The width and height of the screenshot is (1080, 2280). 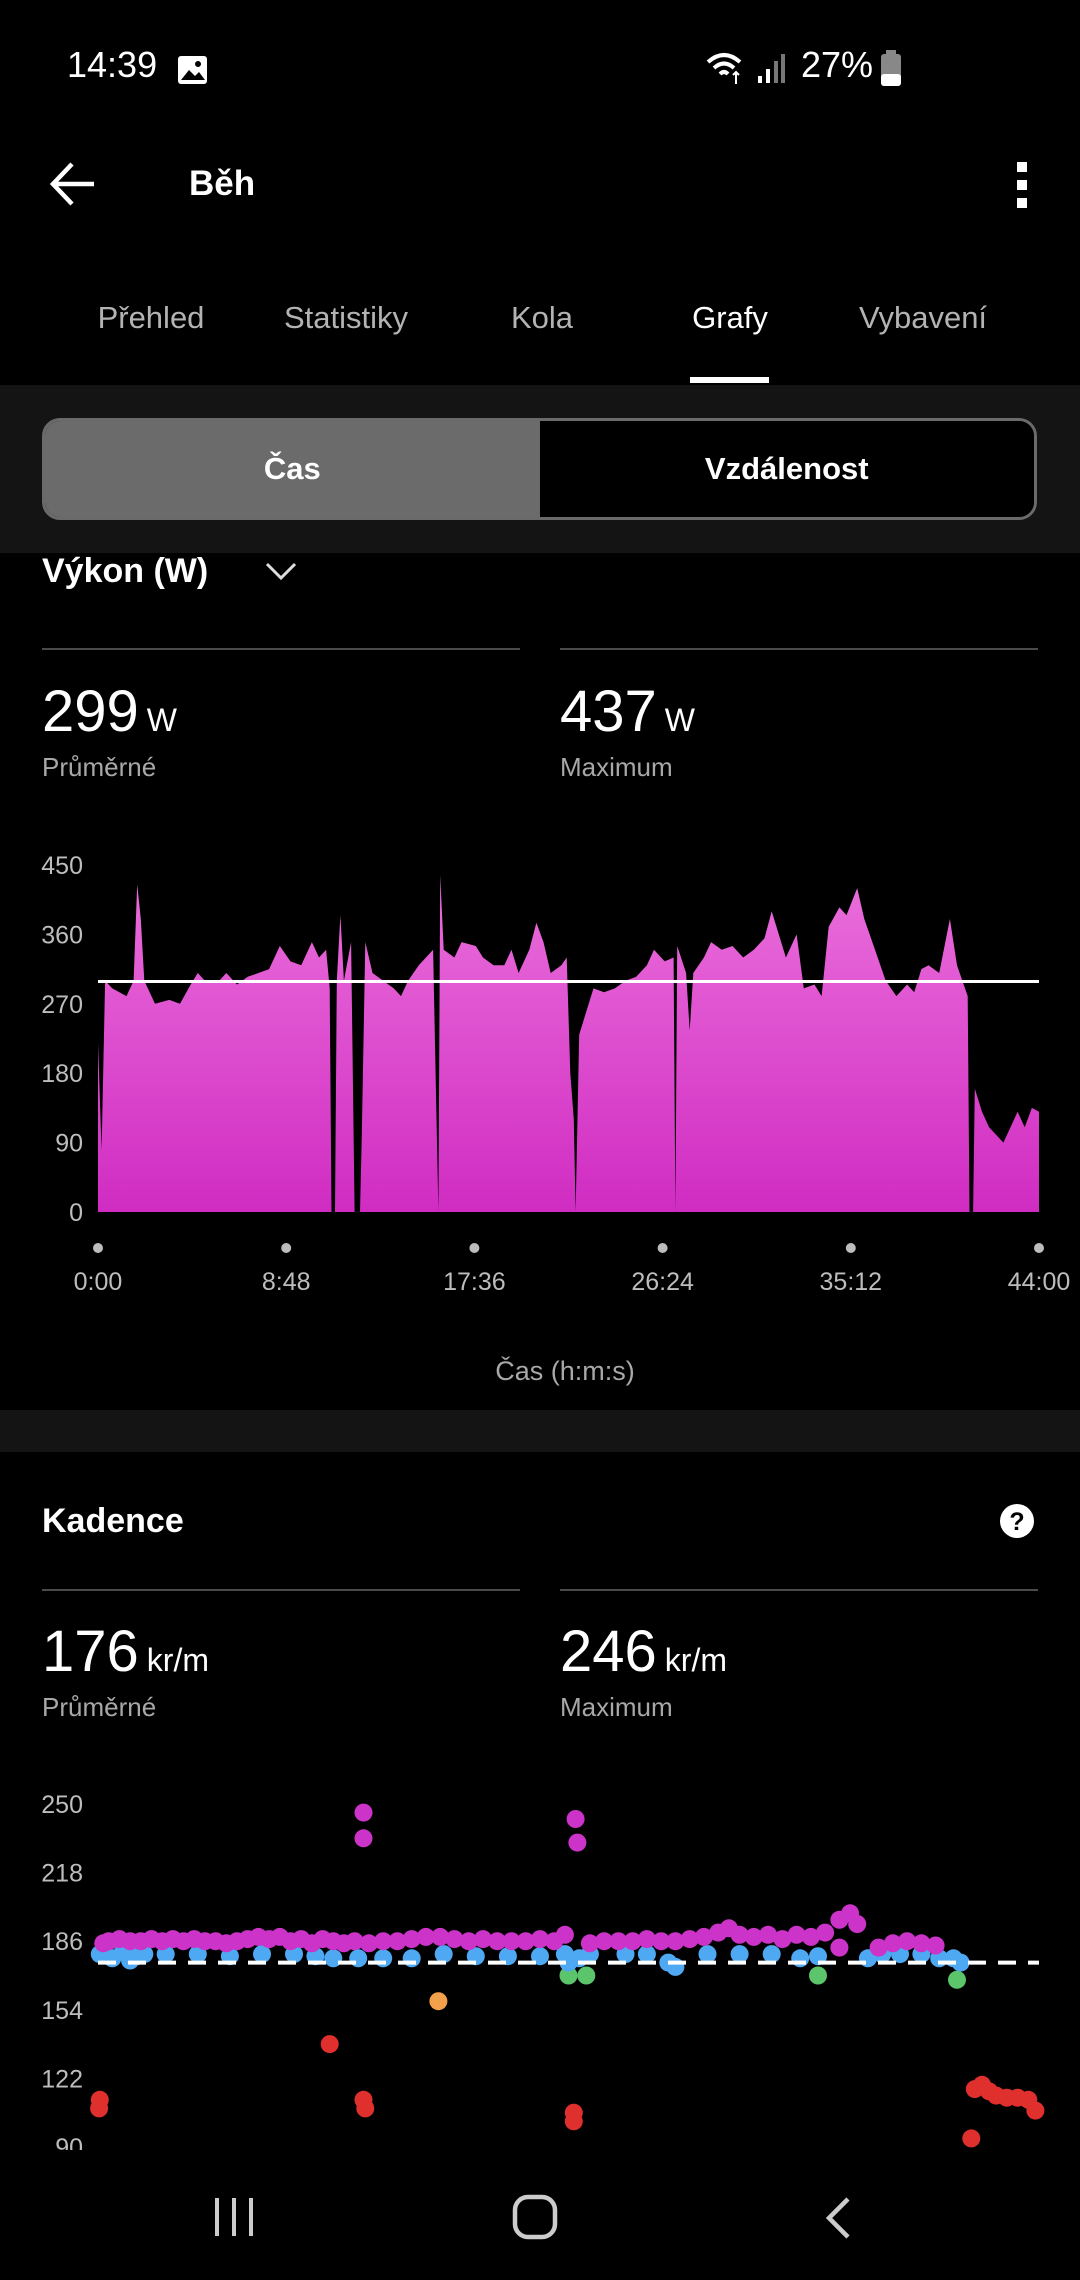 What do you see at coordinates (125, 571) in the screenshot?
I see `power-title: Výkon (W)` at bounding box center [125, 571].